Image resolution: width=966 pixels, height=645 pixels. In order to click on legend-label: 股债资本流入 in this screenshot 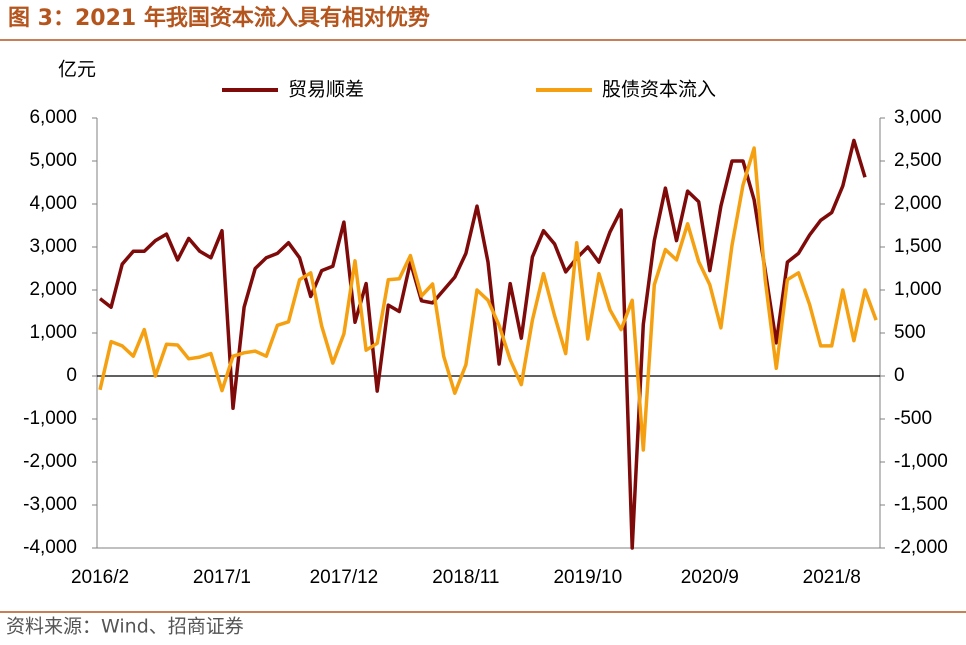, I will do `click(659, 90)`.